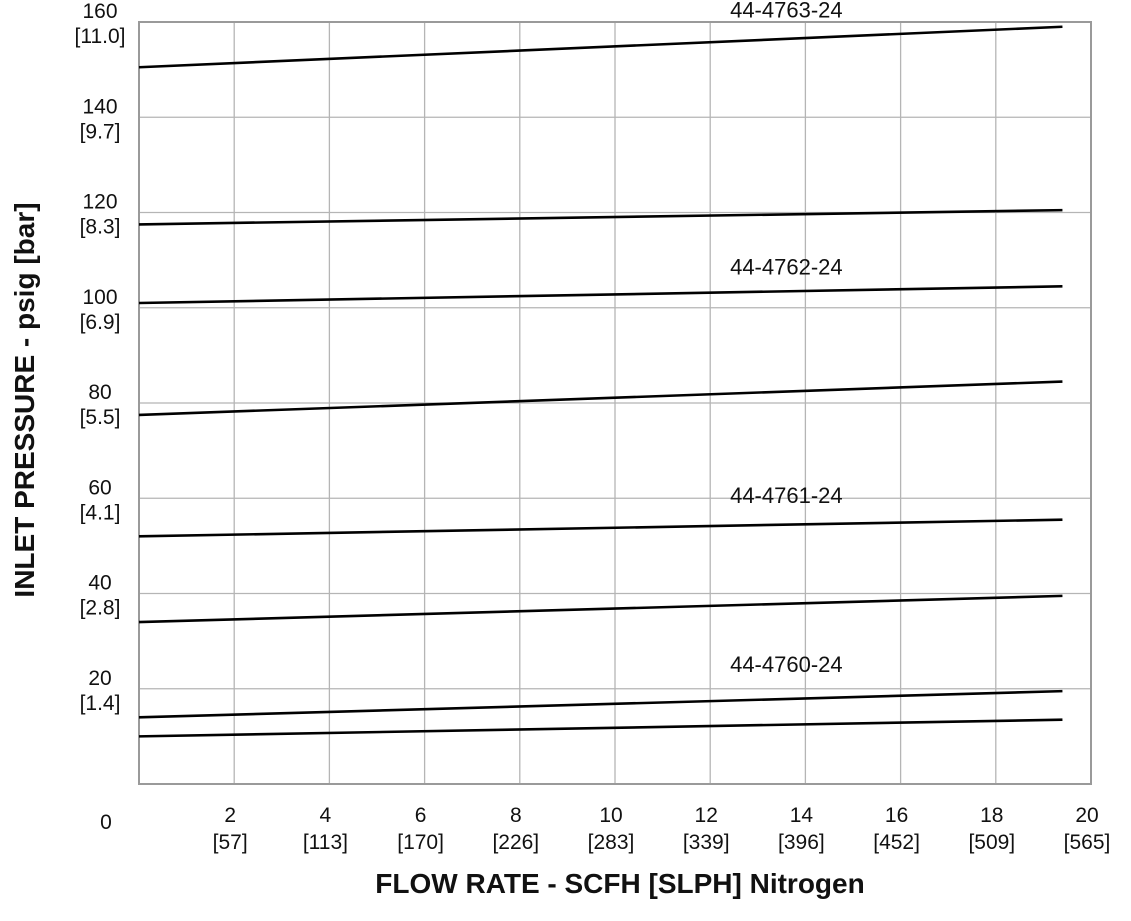 Image resolution: width=1131 pixels, height=921 pixels. I want to click on y-tick-sublabel: [4.1], so click(100, 512).